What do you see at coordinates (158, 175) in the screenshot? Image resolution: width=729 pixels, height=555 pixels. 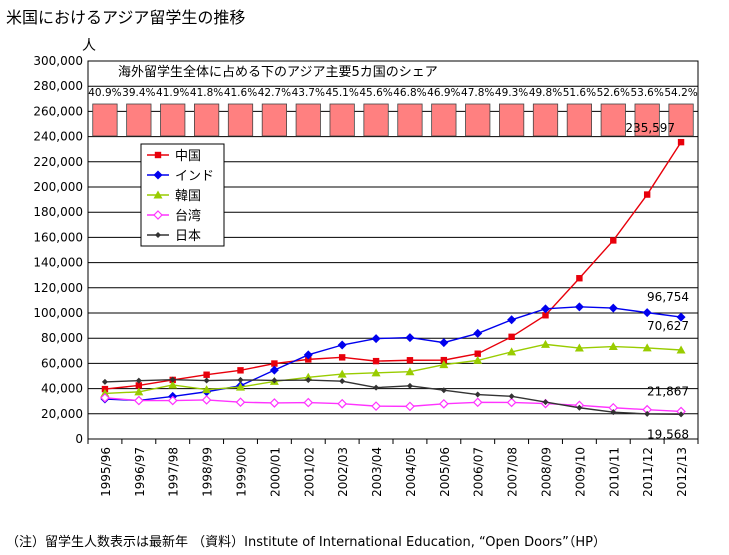 I see `legend-marker-india` at bounding box center [158, 175].